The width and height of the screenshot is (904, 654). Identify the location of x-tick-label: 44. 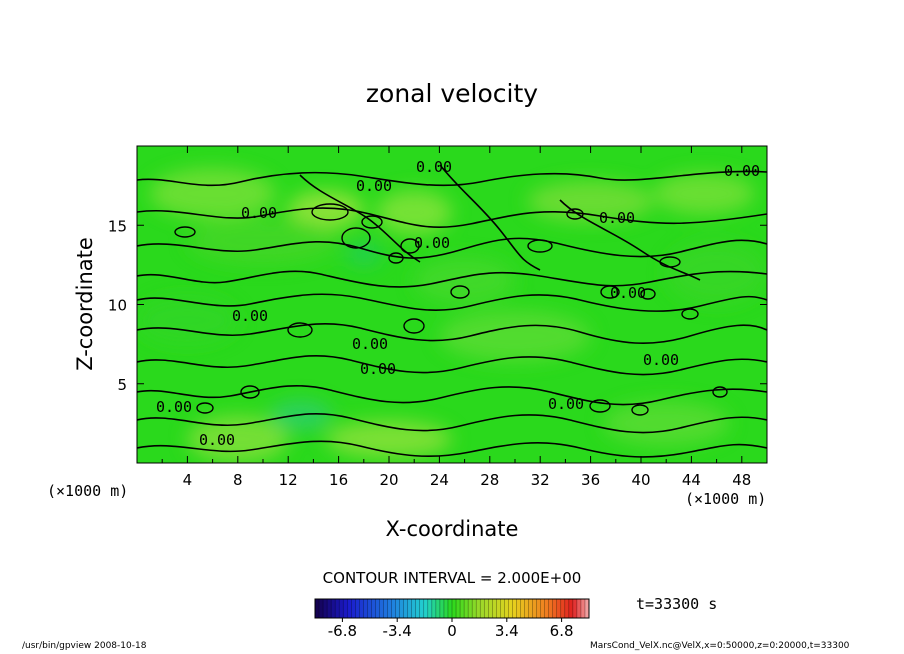
(691, 480).